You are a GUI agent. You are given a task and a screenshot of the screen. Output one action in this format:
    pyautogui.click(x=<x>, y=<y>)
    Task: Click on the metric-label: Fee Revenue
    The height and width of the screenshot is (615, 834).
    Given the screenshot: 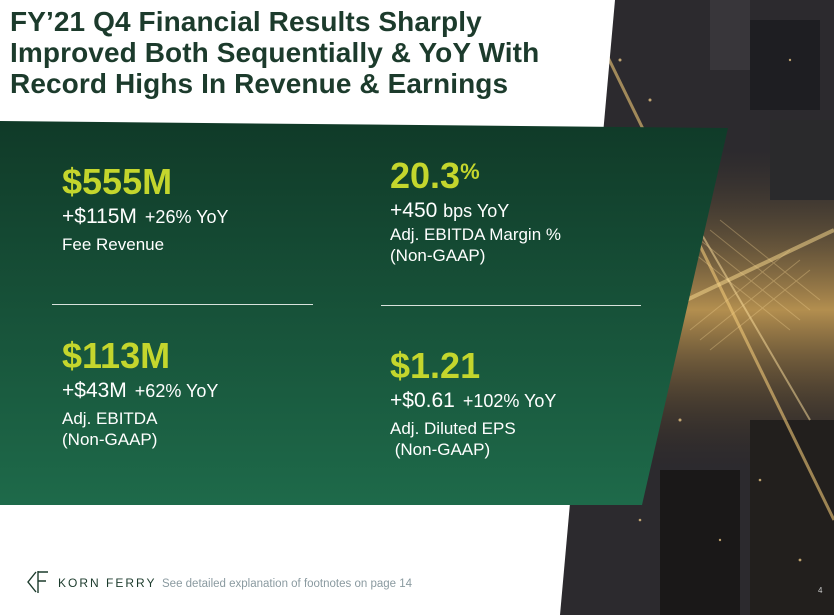 What is the action you would take?
    pyautogui.click(x=113, y=244)
    